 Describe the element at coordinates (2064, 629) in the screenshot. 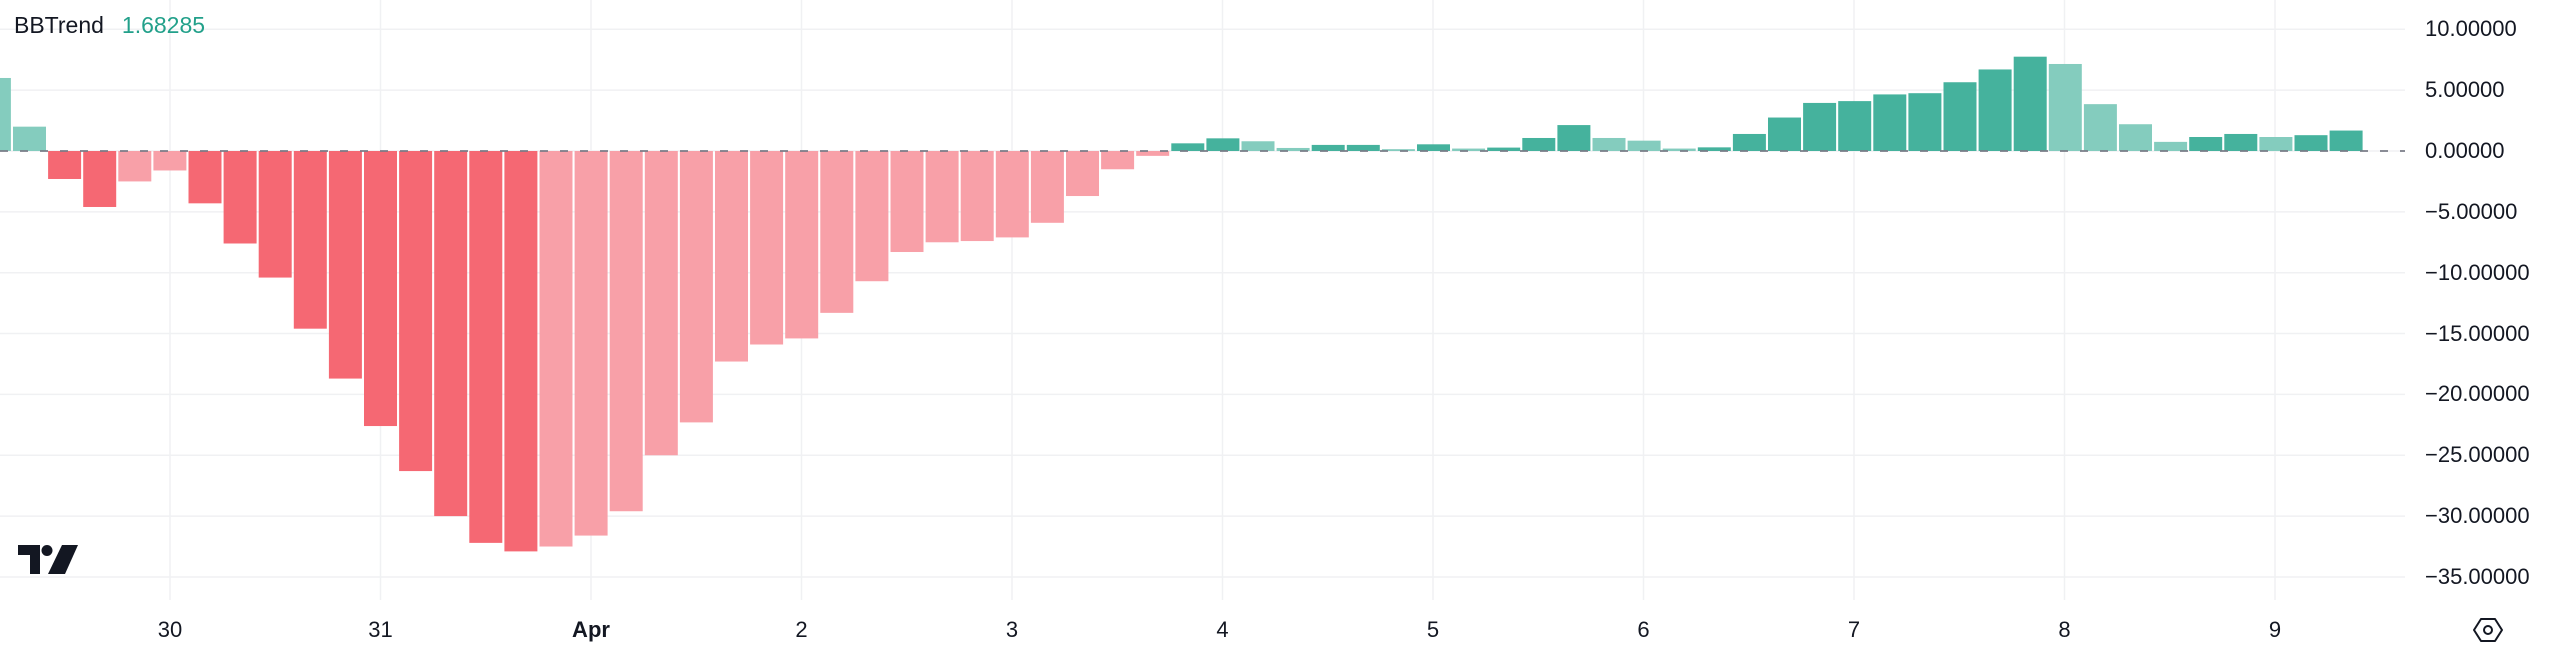

I see `x-axis-tick-label: 8` at that location.